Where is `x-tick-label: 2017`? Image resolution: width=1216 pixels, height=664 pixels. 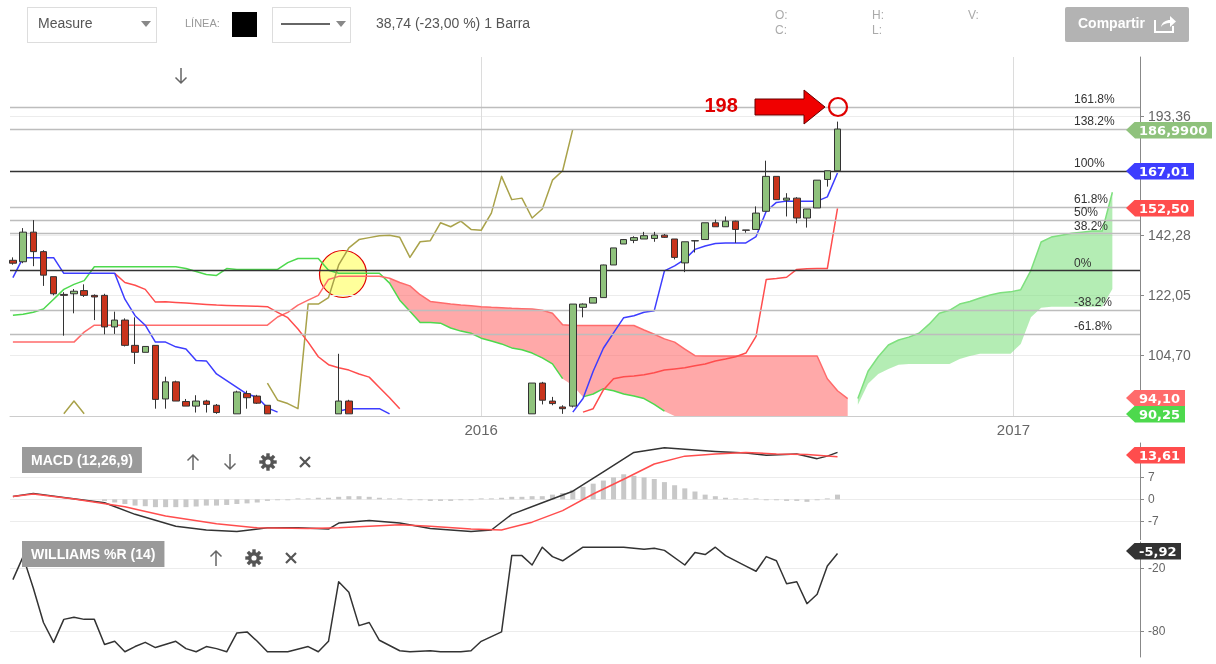
x-tick-label: 2017 is located at coordinates (1013, 429).